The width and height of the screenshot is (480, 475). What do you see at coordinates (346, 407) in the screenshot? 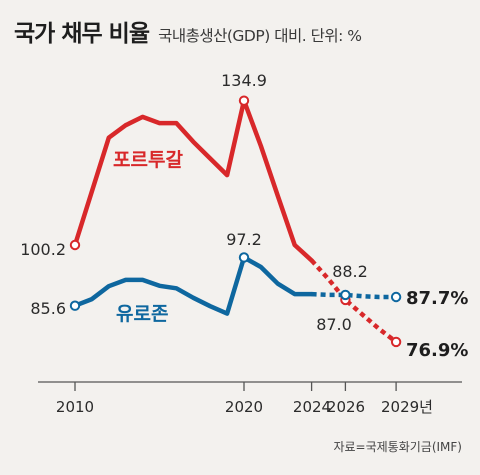
I see `x-tick-label-2026: 2026` at bounding box center [346, 407].